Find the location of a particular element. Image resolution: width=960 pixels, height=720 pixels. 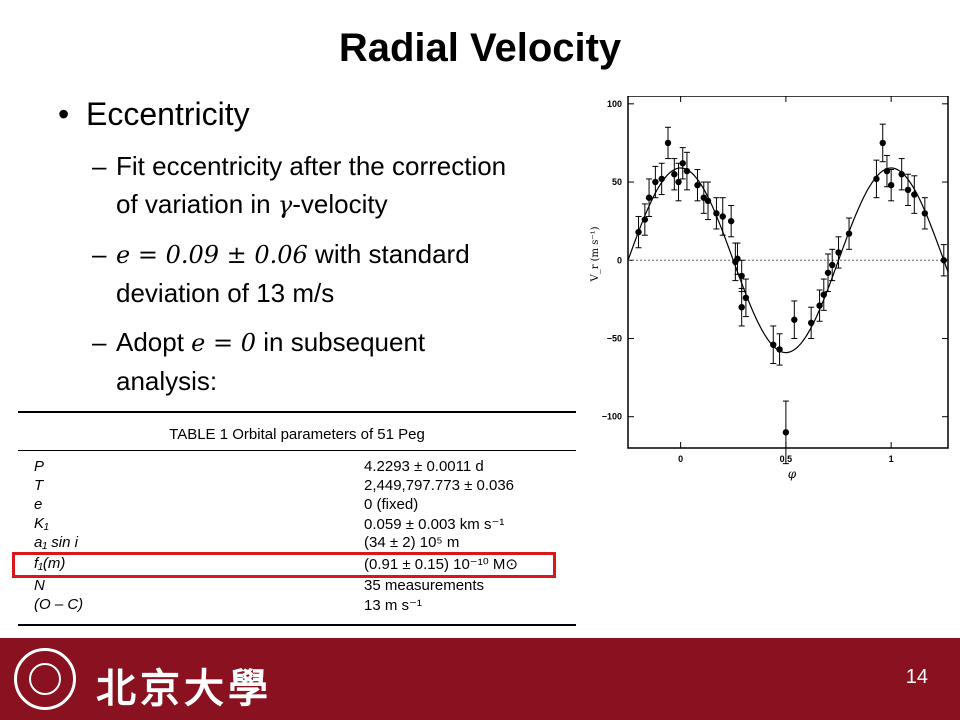

sub1-line2: of variation in γ-velocity is located at coordinates (352, 204).